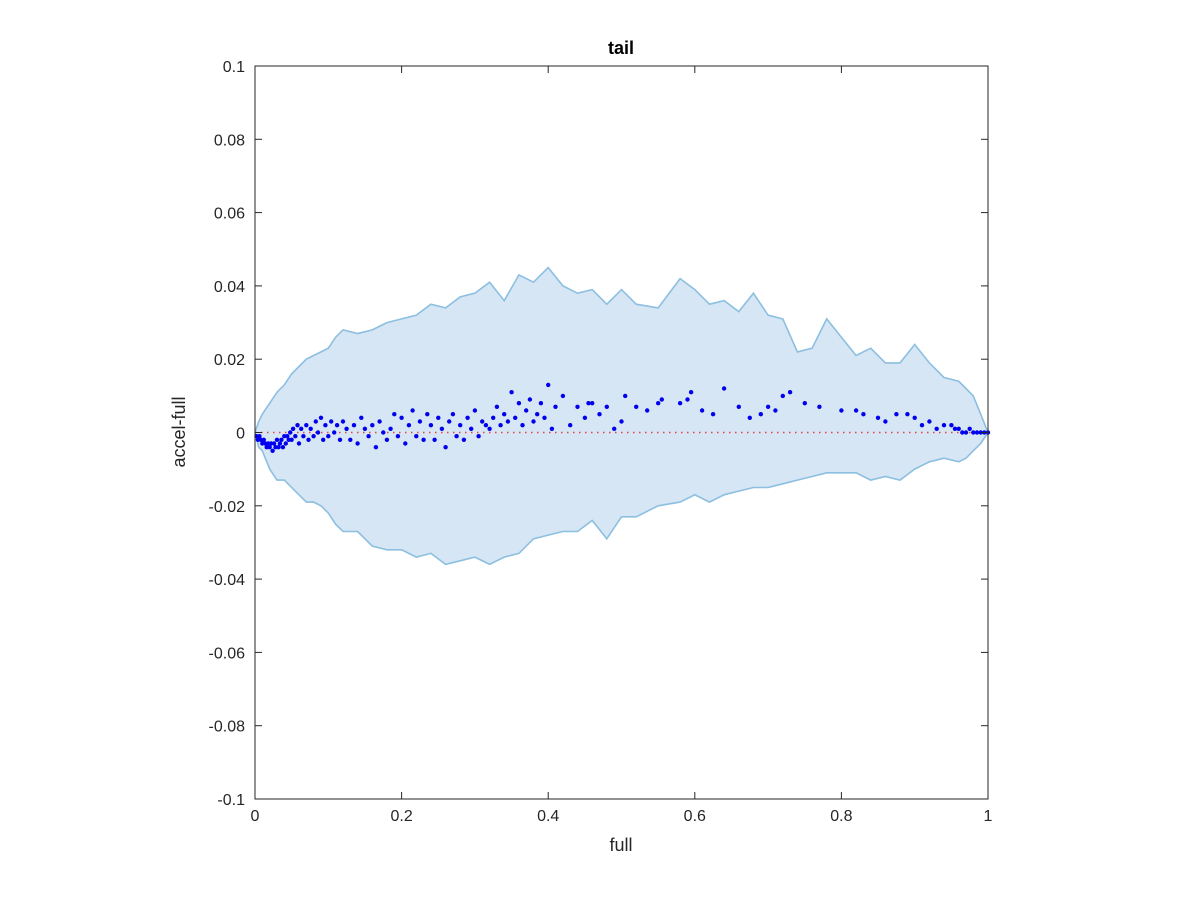 The image size is (1200, 900). Describe the element at coordinates (621, 349) in the screenshot. I see `band-upper-line` at that location.